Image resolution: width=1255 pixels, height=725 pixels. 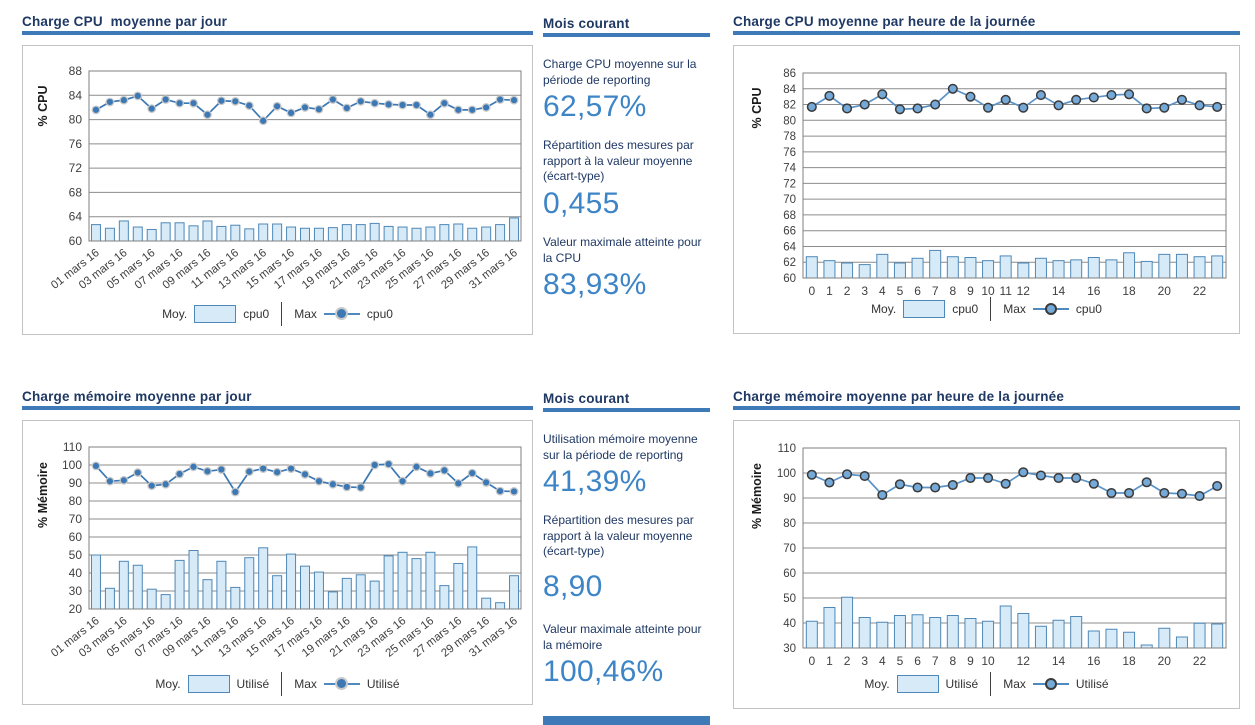 What do you see at coordinates (305, 314) in the screenshot?
I see `legend-max-label: Max` at bounding box center [305, 314].